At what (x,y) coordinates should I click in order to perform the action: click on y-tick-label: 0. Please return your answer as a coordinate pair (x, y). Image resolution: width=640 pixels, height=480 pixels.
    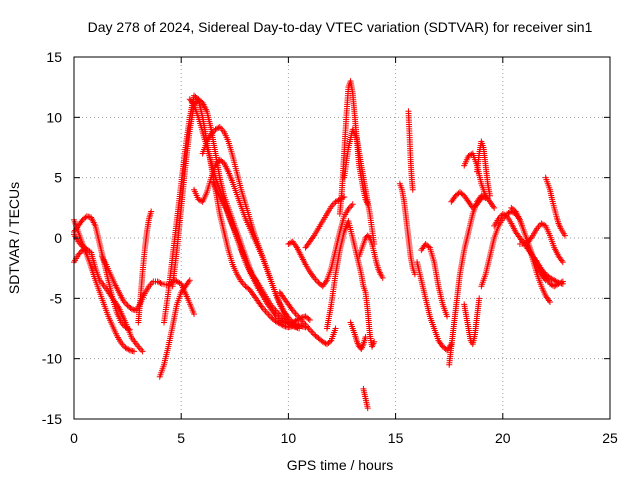
    Looking at the image, I should click on (58, 238).